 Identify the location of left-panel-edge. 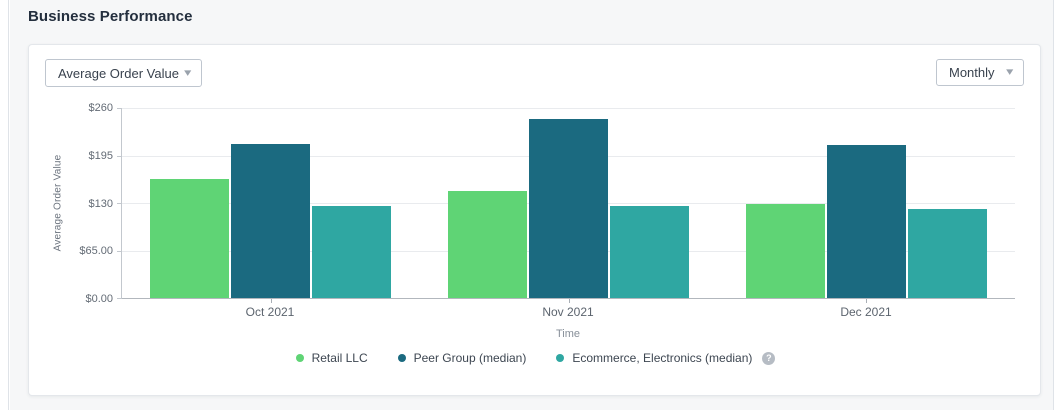
(4, 205).